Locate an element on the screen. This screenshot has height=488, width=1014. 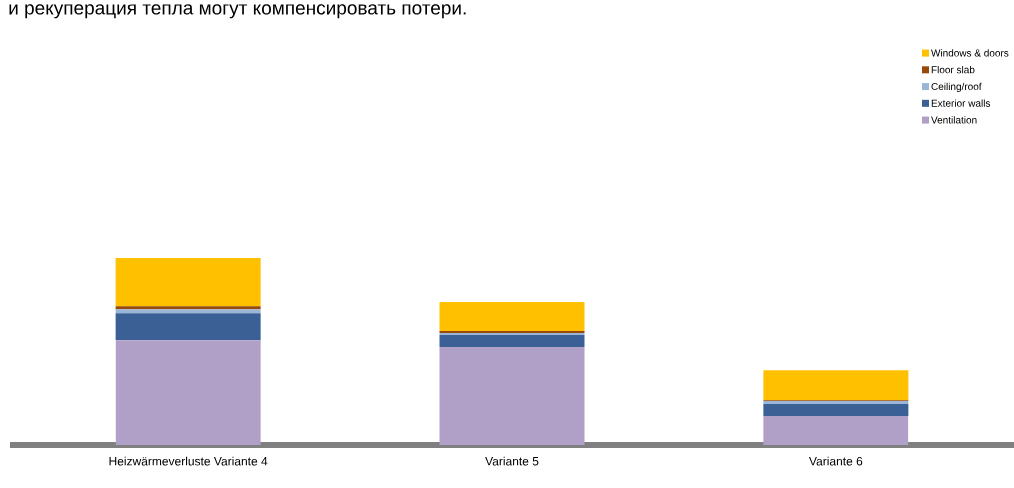
x-tick-label: Variante 6 is located at coordinates (836, 461).